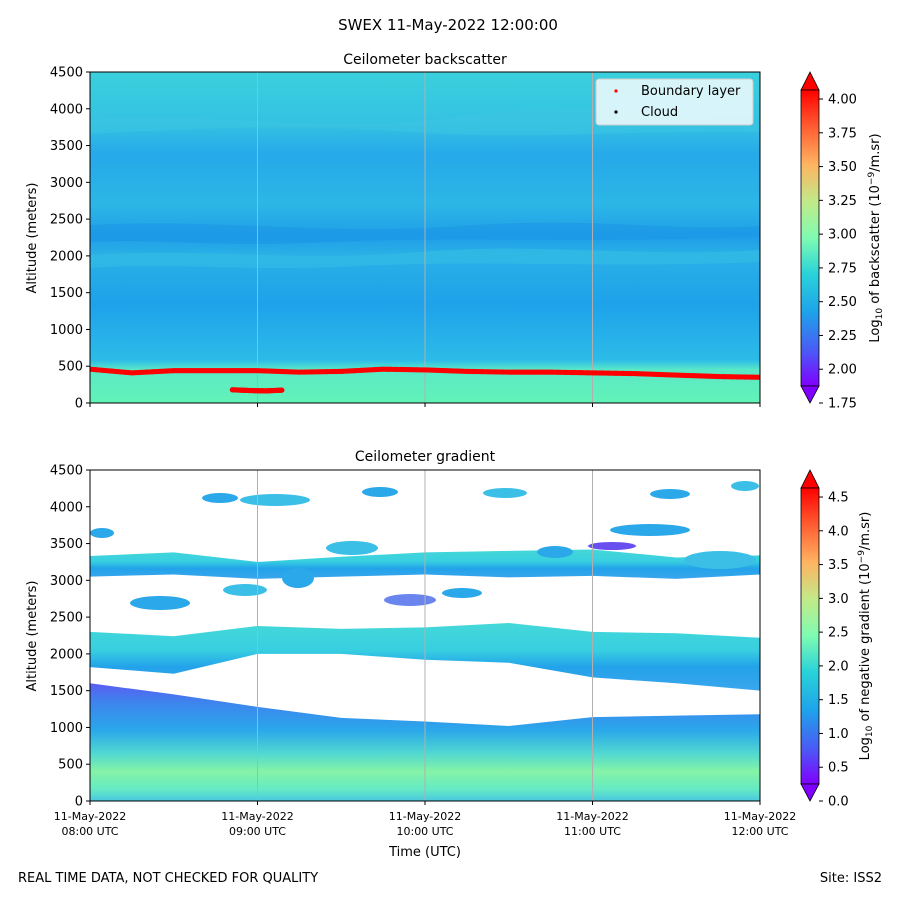  I want to click on colorbar-tick-label: 3.5, so click(838, 565).